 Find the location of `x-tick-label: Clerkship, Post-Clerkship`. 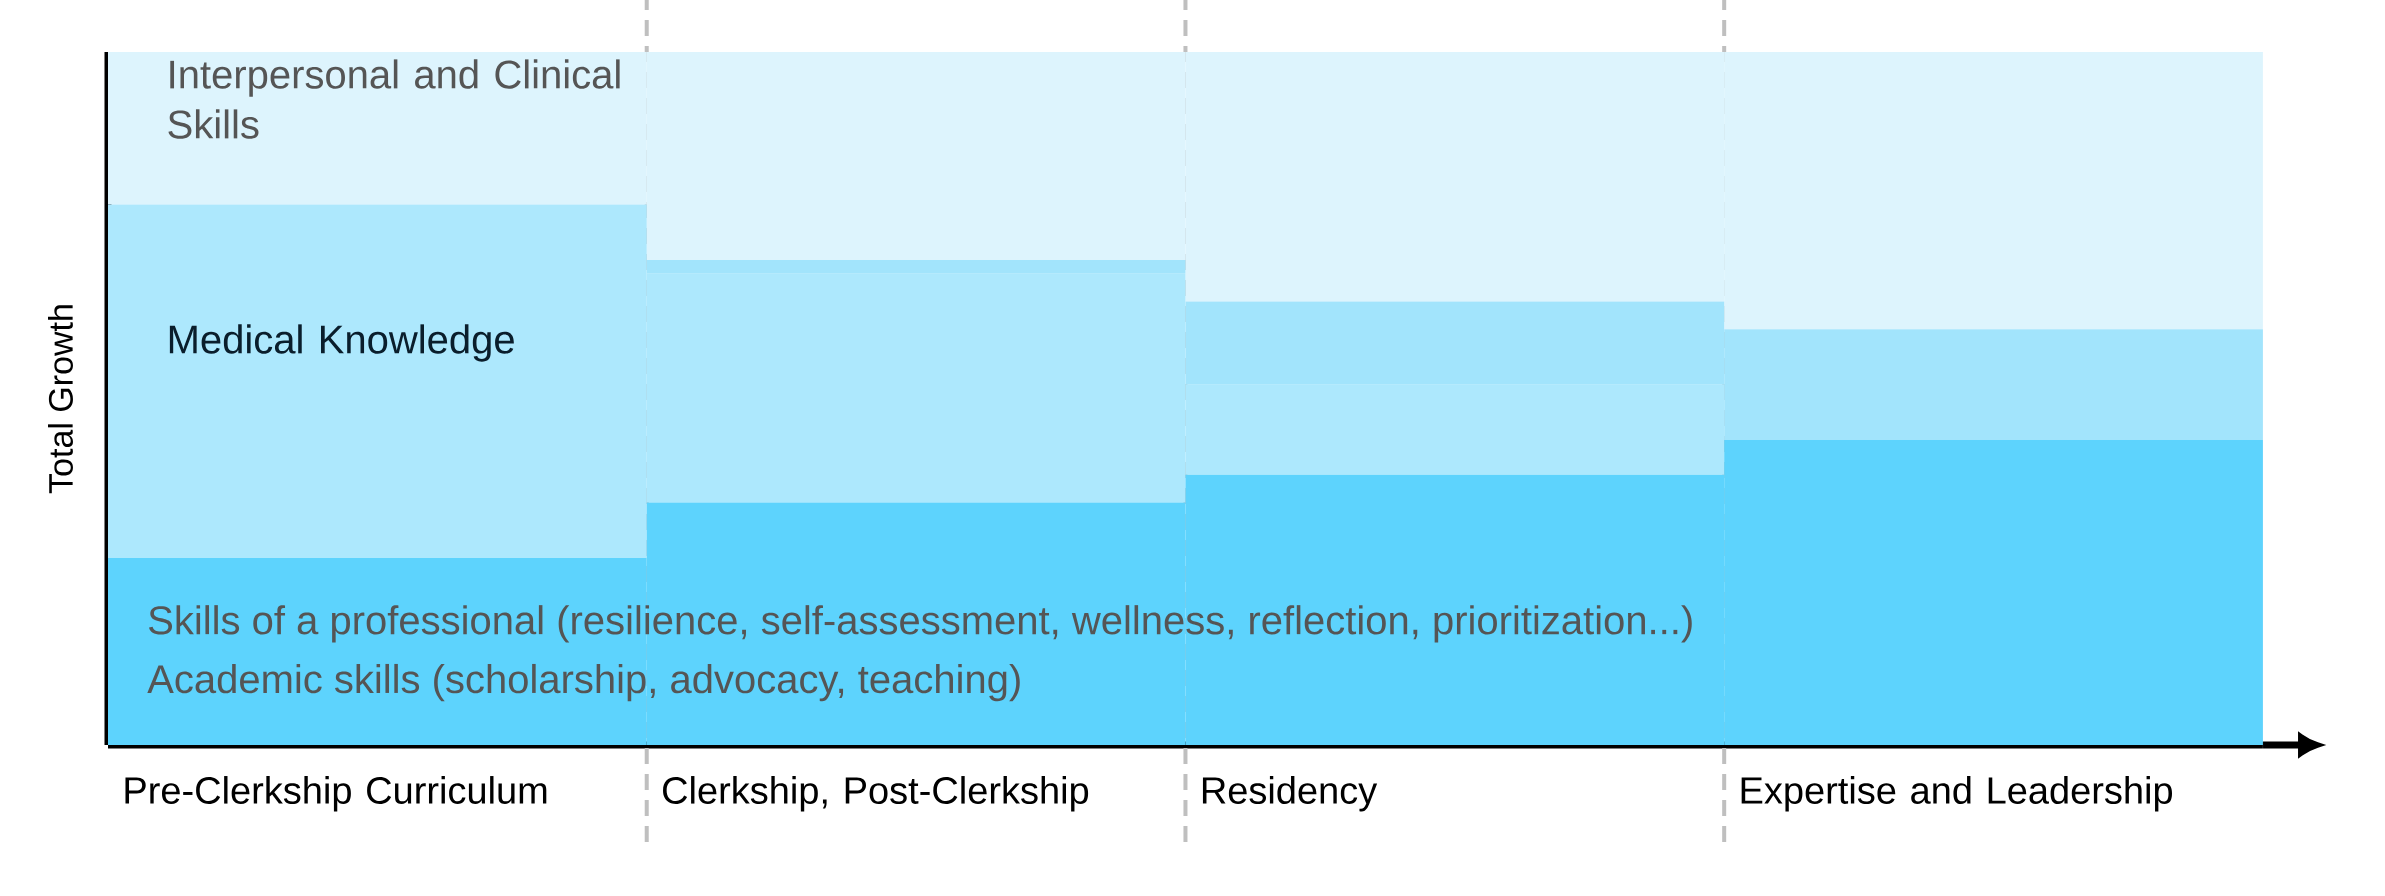

x-tick-label: Clerkship, Post-Clerkship is located at coordinates (876, 794).